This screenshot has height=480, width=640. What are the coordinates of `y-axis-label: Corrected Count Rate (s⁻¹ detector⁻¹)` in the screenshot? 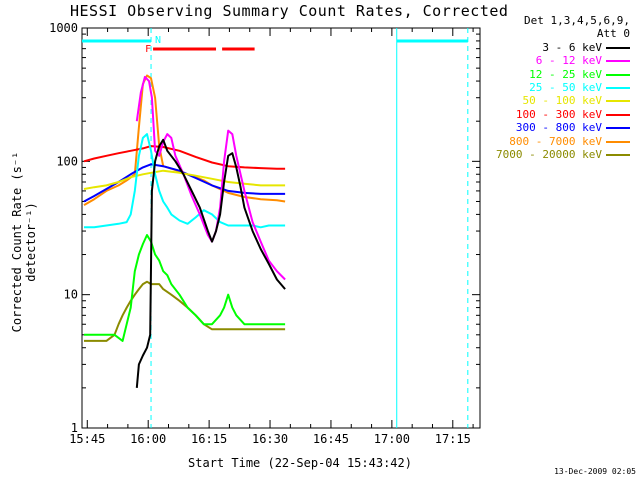 It's located at (24, 242).